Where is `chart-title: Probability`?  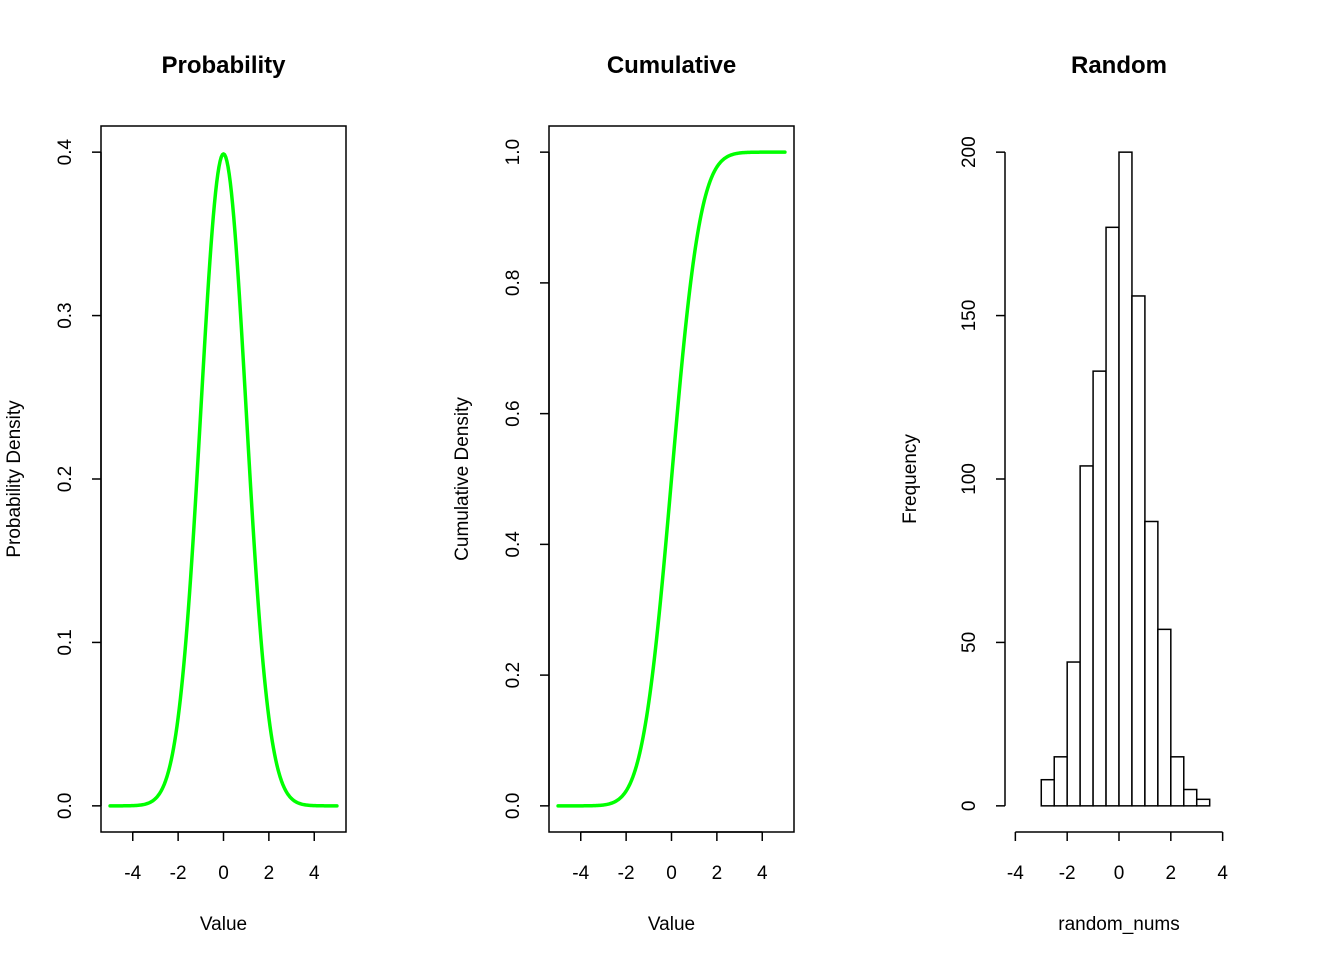 chart-title: Probability is located at coordinates (223, 65).